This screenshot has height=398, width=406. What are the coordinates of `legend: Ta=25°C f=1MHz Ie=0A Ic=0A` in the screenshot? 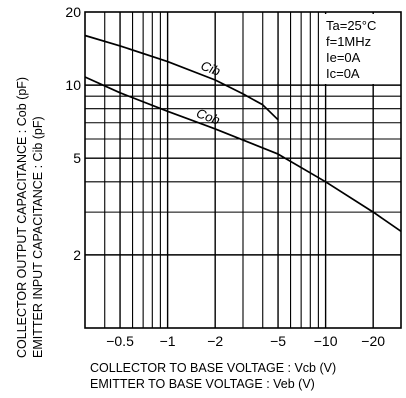 It's located at (360, 49).